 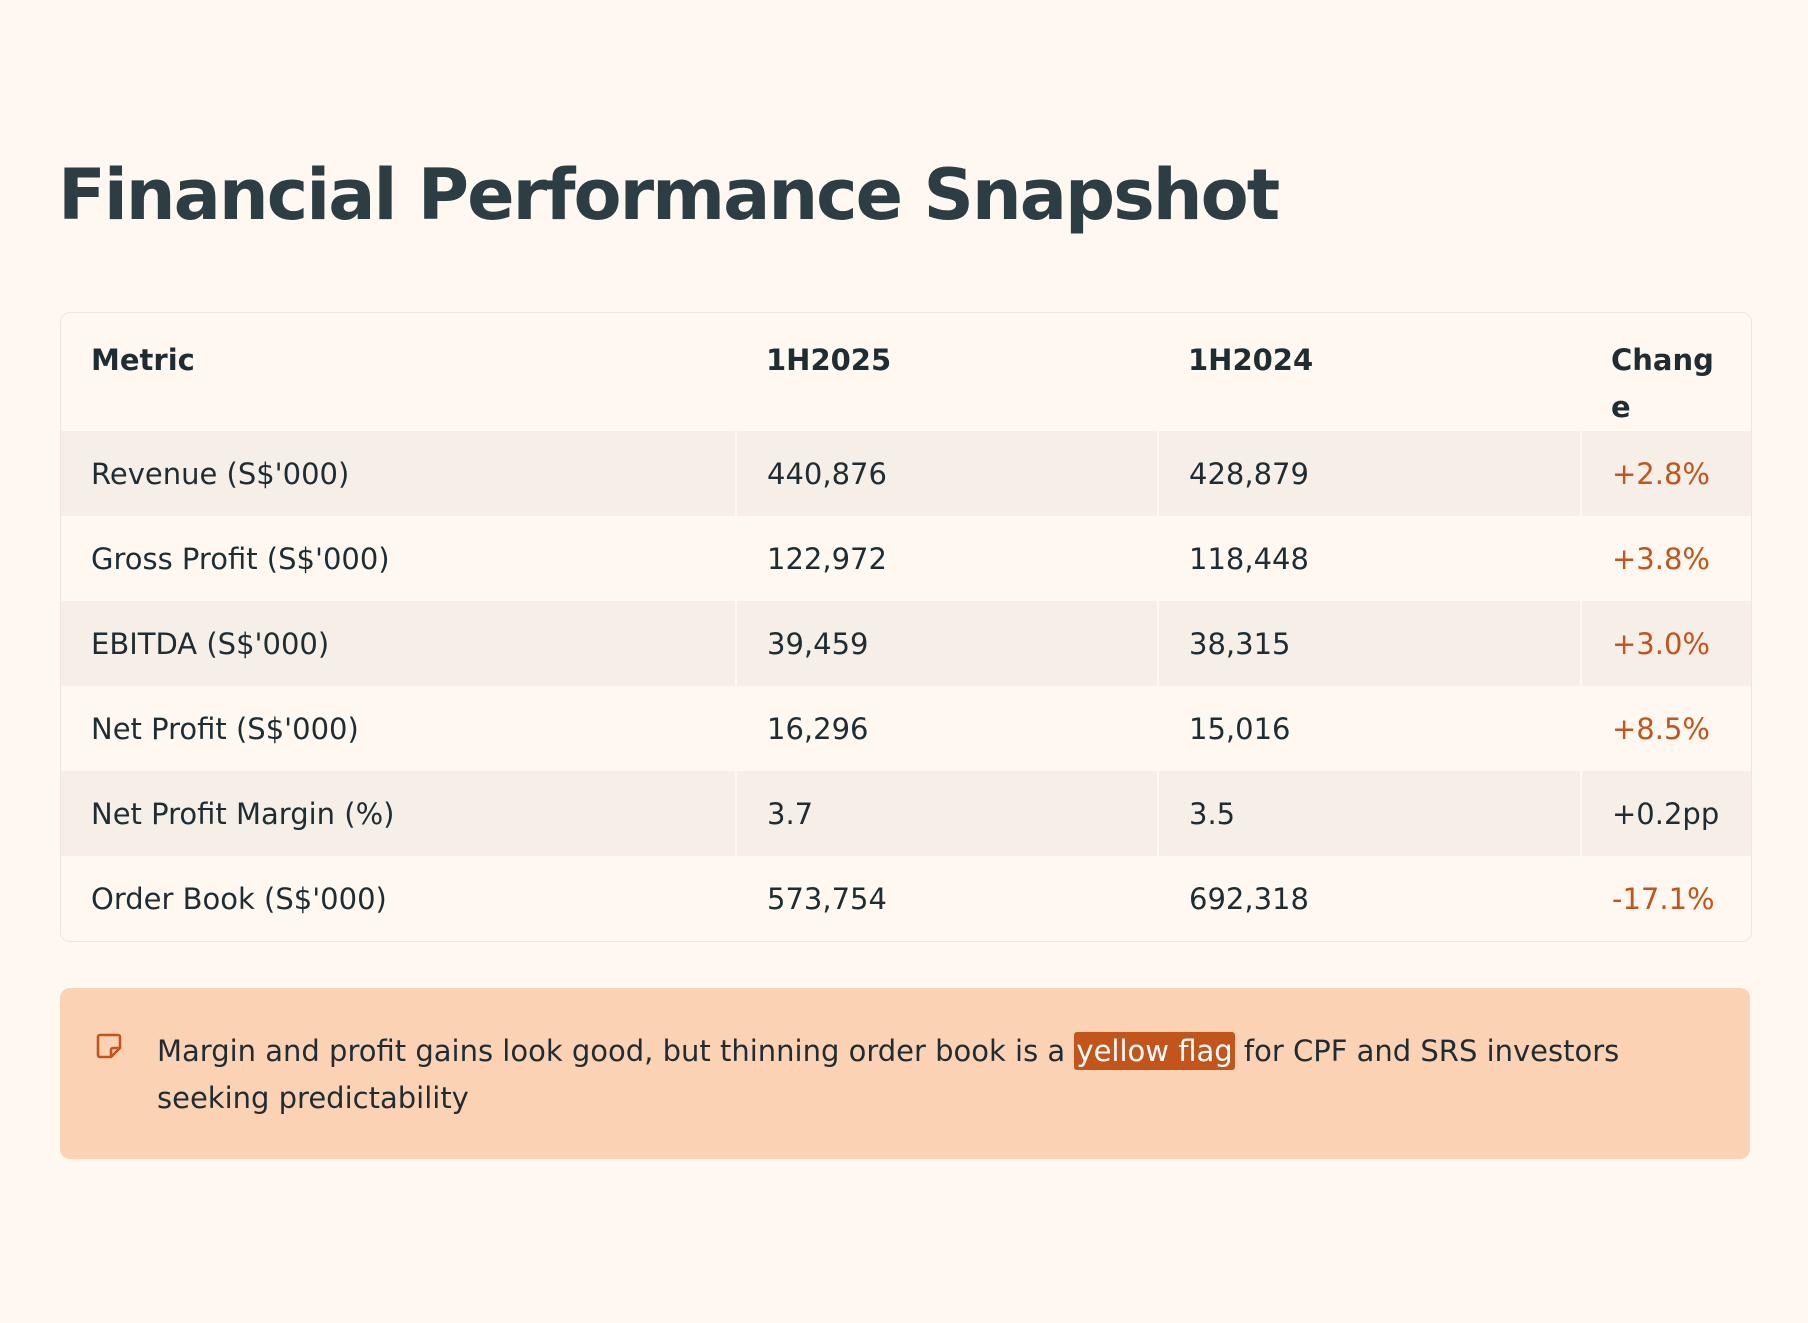 I want to click on table-row: Revenue (S$'000) 440,876 428,879 +2.8%, so click(x=906, y=473).